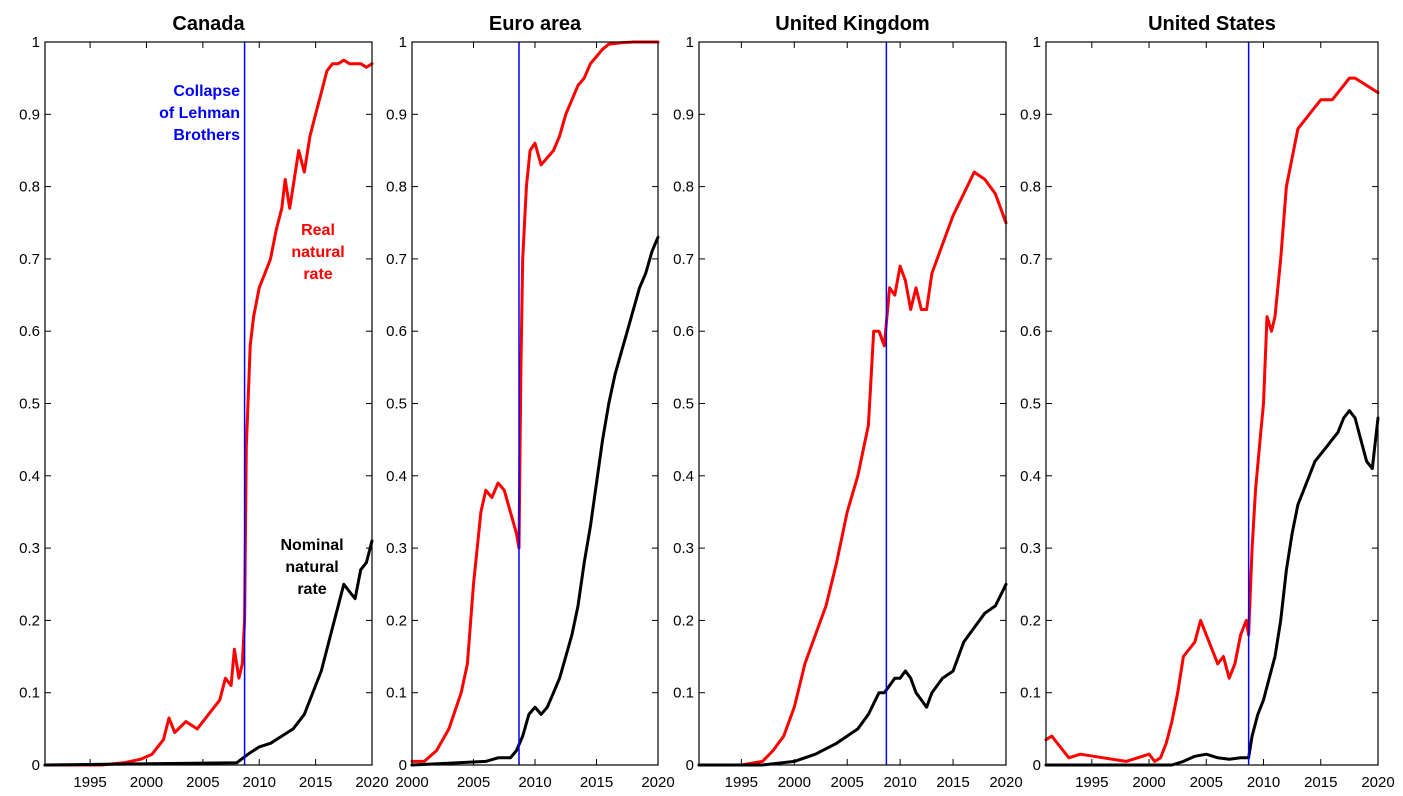  Describe the element at coordinates (318, 230) in the screenshot. I see `real-rate-annotation: Real` at that location.